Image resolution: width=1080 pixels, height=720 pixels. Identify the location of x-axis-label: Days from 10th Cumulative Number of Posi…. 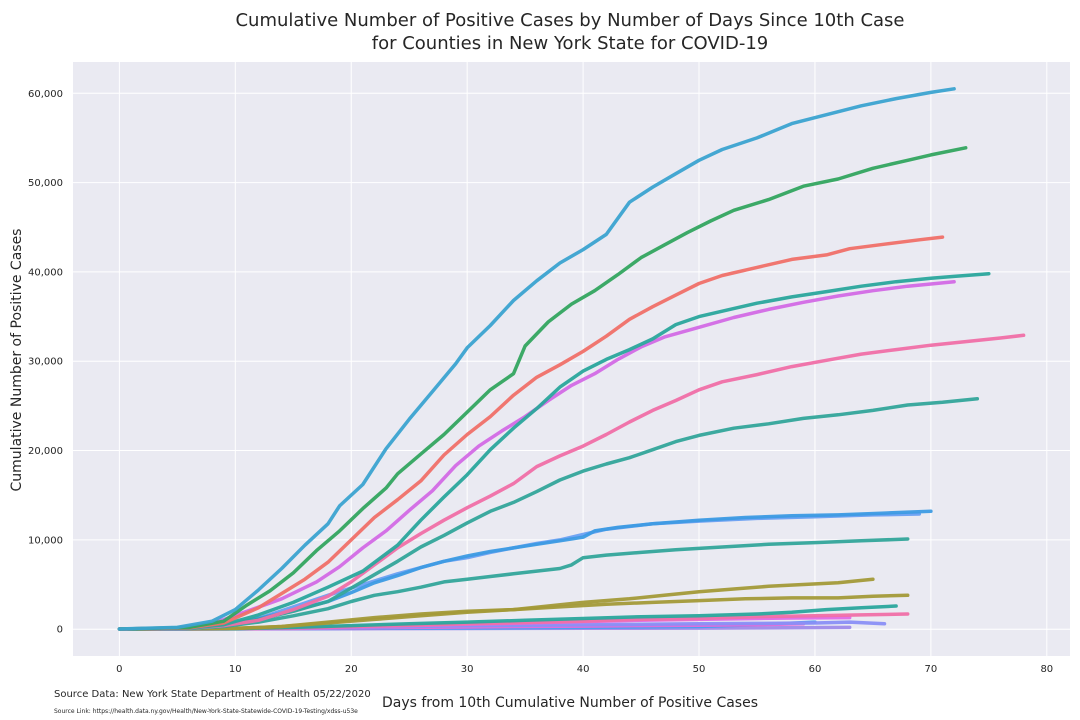
(570, 703).